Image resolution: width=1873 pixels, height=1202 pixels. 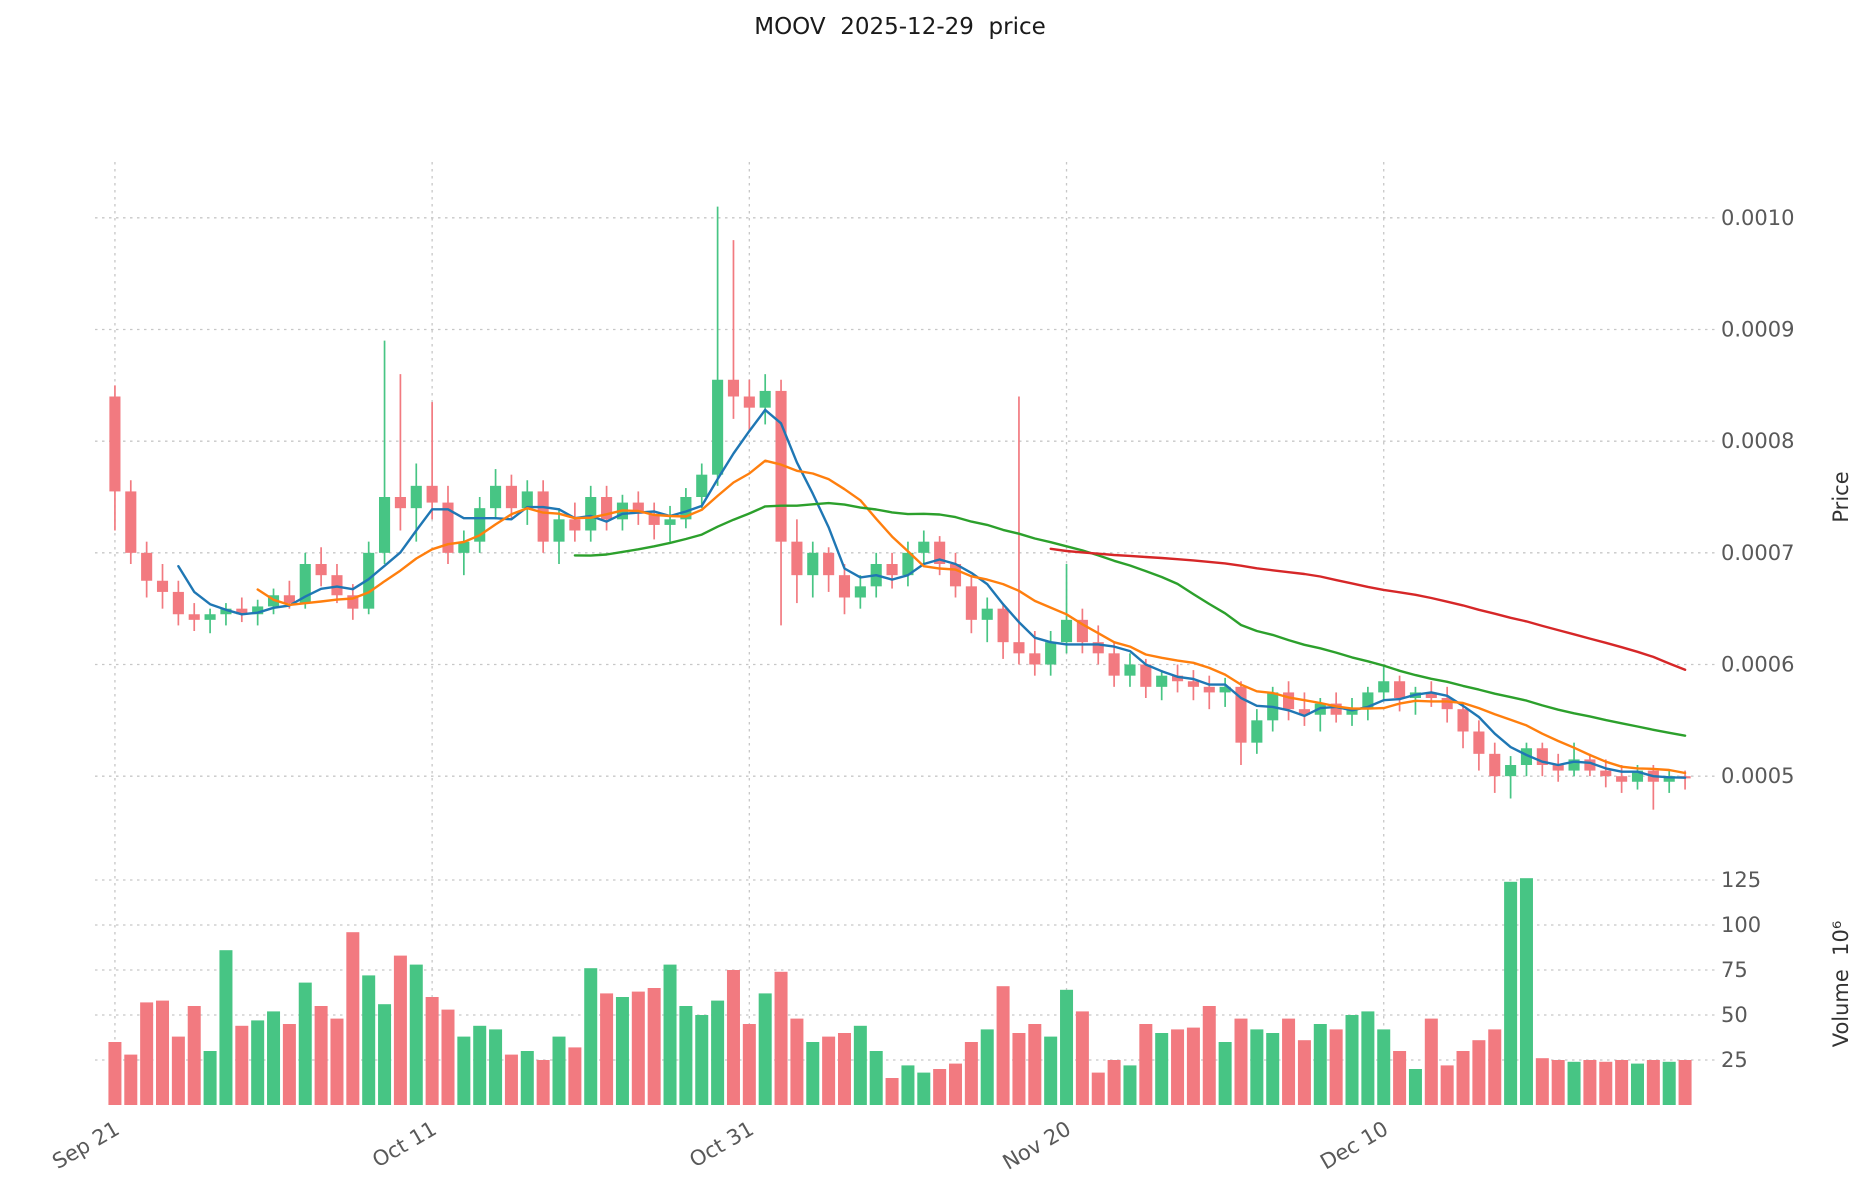 What do you see at coordinates (1130, 619) in the screenshot?
I see `ma-line-MA30` at bounding box center [1130, 619].